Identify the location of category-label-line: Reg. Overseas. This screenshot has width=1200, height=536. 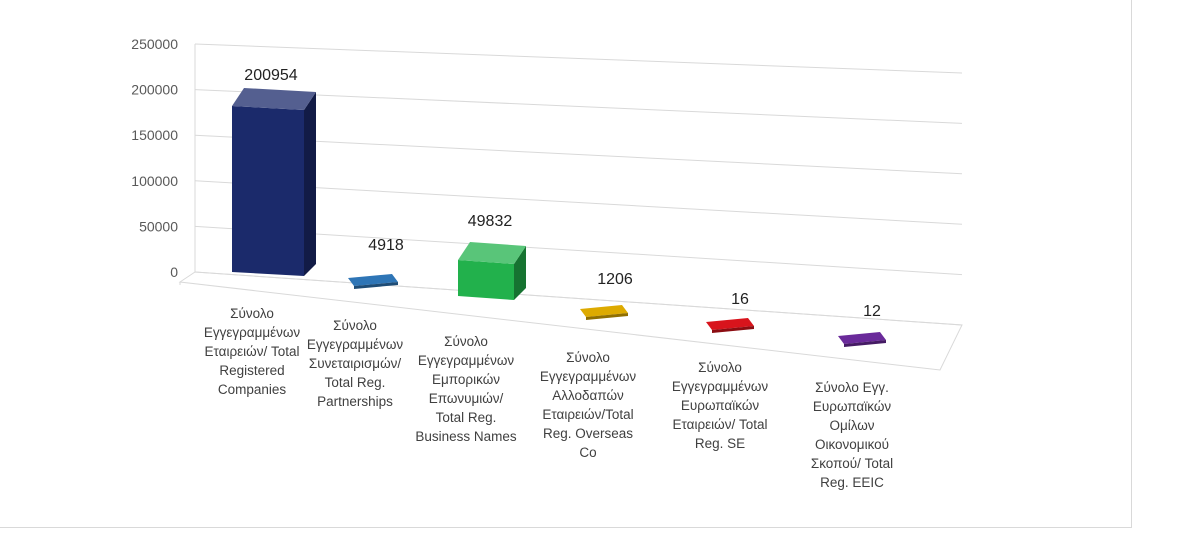
(588, 433).